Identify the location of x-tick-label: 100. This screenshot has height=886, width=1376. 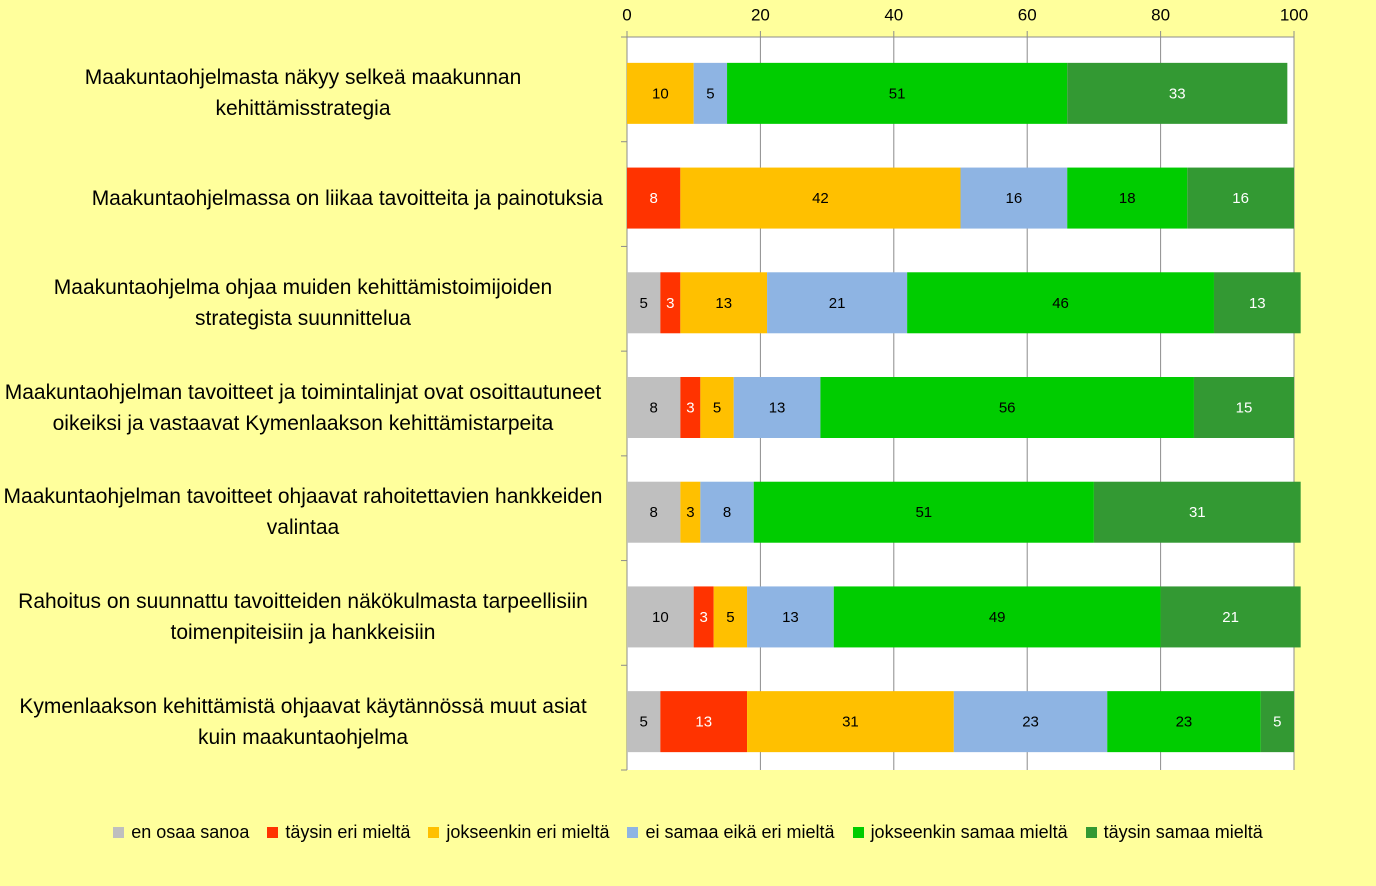
(1294, 14).